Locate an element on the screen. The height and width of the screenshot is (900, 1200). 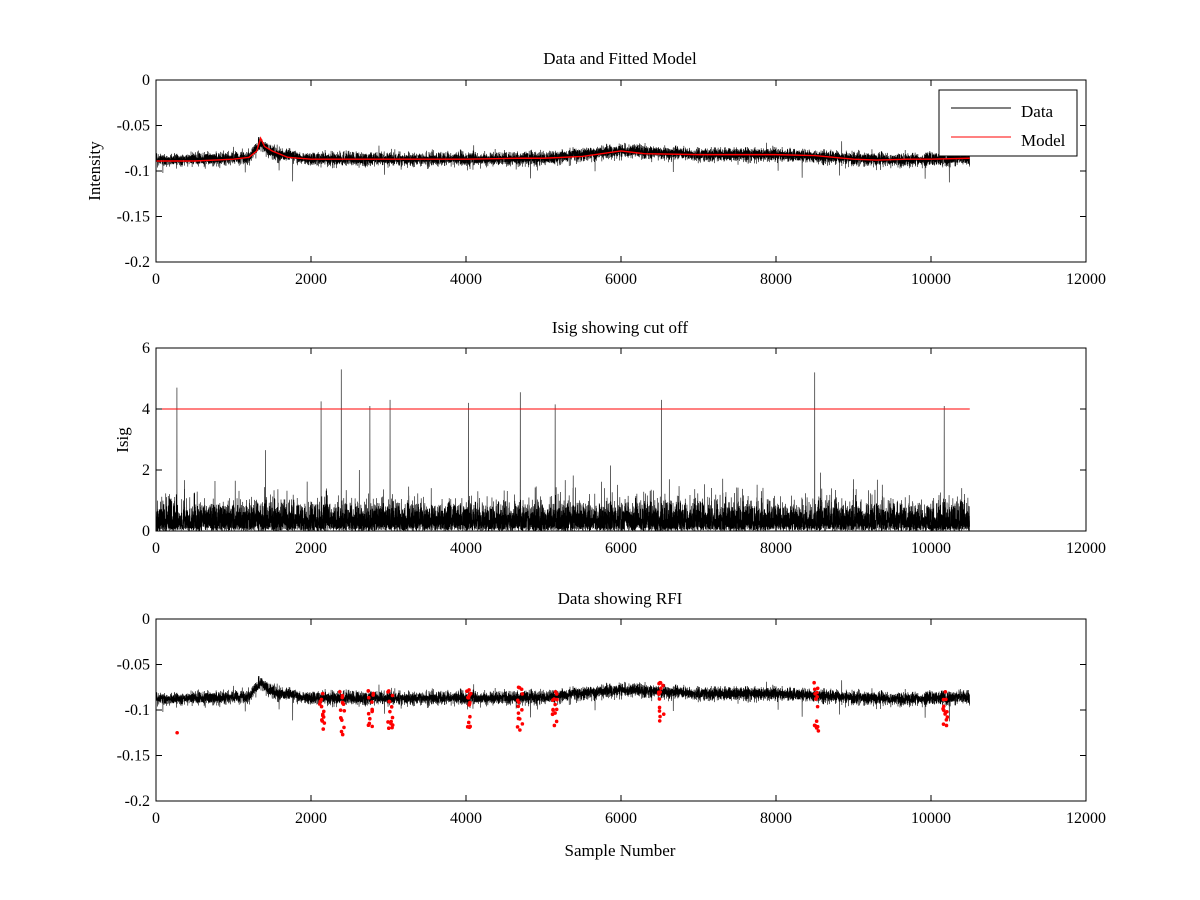
y-tick-label: 4 is located at coordinates (146, 409).